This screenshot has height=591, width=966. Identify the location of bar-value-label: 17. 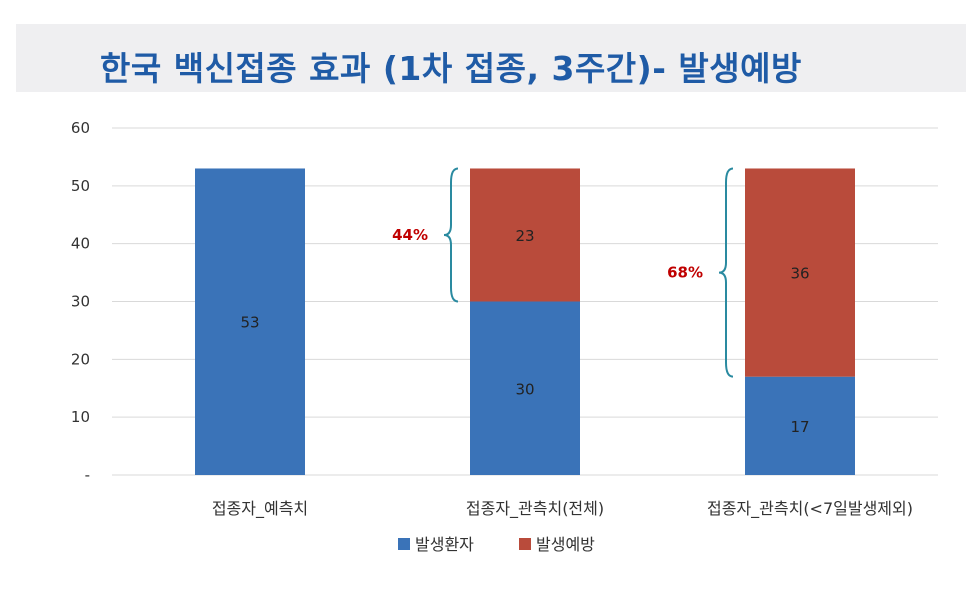
(799, 427).